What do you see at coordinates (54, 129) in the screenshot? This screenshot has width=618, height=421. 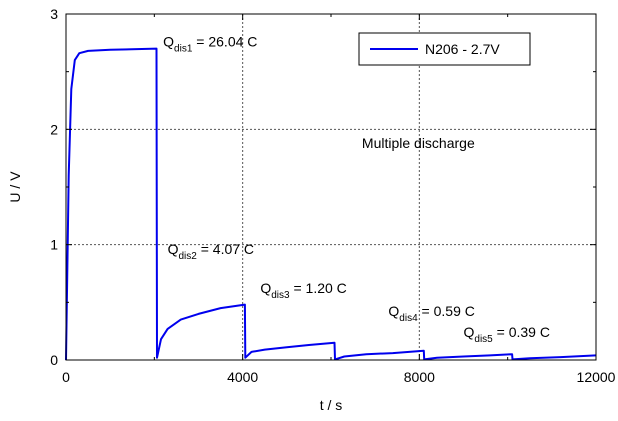 I see `y-tick-label: 2` at bounding box center [54, 129].